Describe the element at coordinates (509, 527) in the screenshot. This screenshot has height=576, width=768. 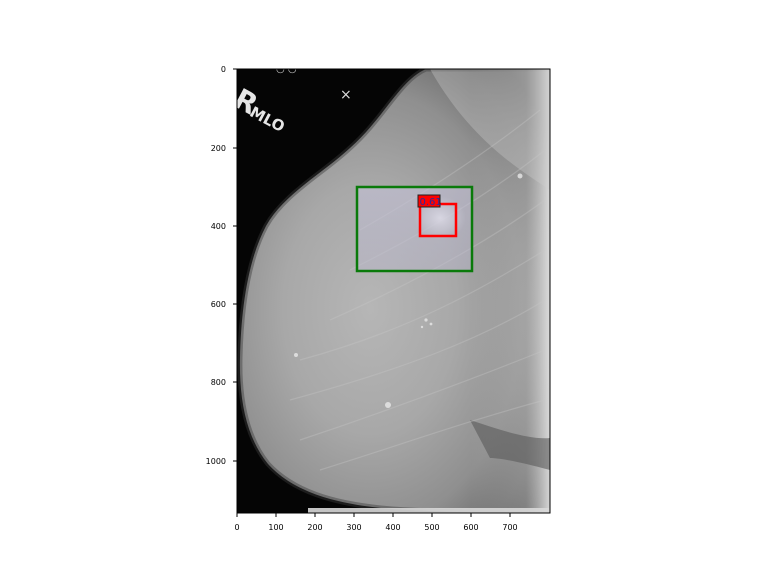
I see `x-tick-label: 700` at that location.